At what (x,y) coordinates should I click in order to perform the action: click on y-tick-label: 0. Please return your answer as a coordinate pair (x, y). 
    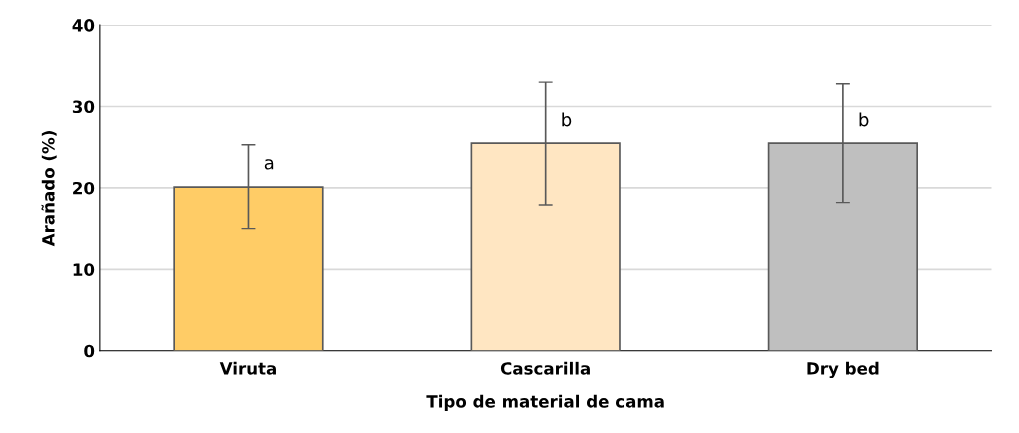
    Looking at the image, I should click on (89, 351).